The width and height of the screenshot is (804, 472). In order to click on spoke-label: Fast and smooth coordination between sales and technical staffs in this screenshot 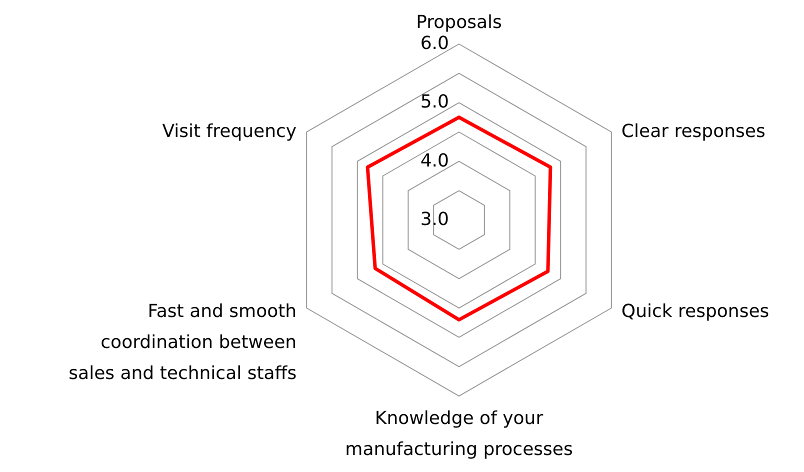, I will do `click(182, 342)`.